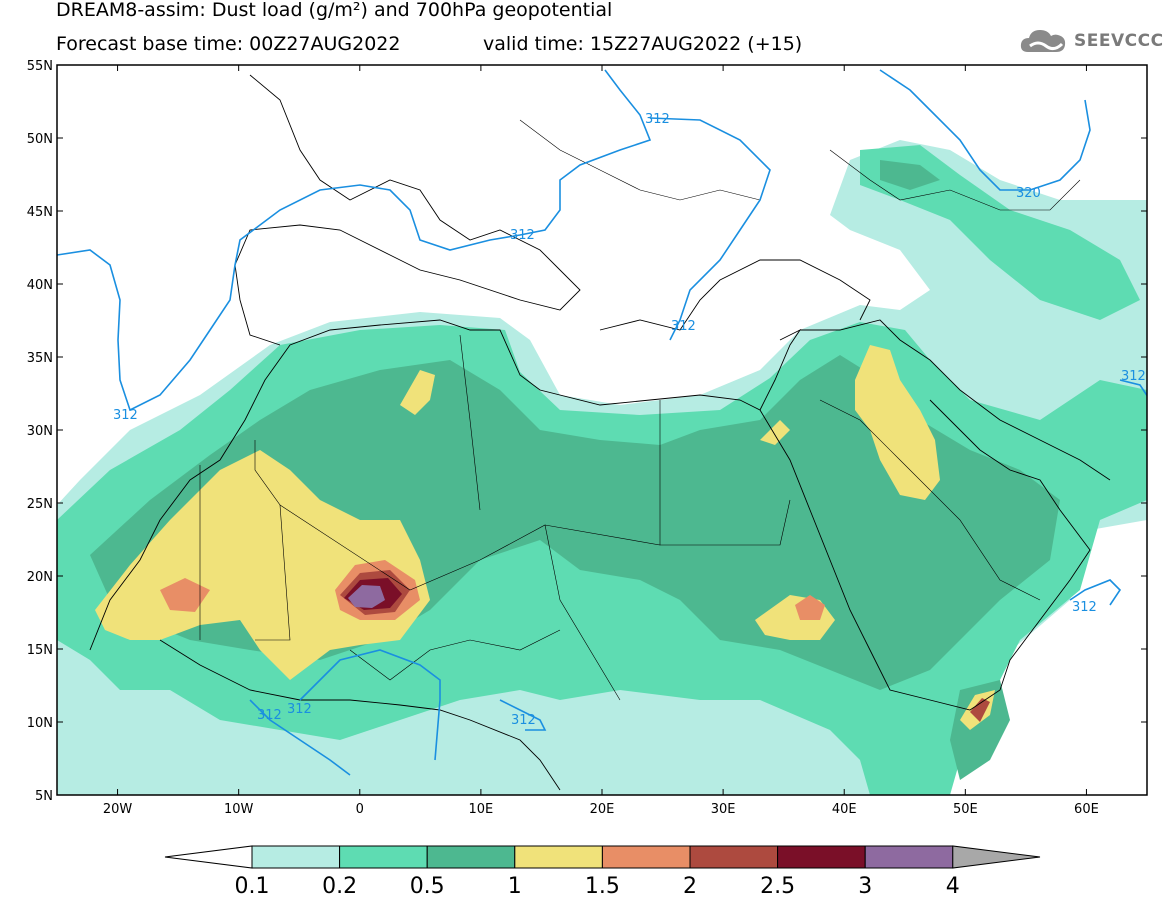 The height and width of the screenshot is (907, 1165). I want to click on lat-tick-label: 40N, so click(40, 285).